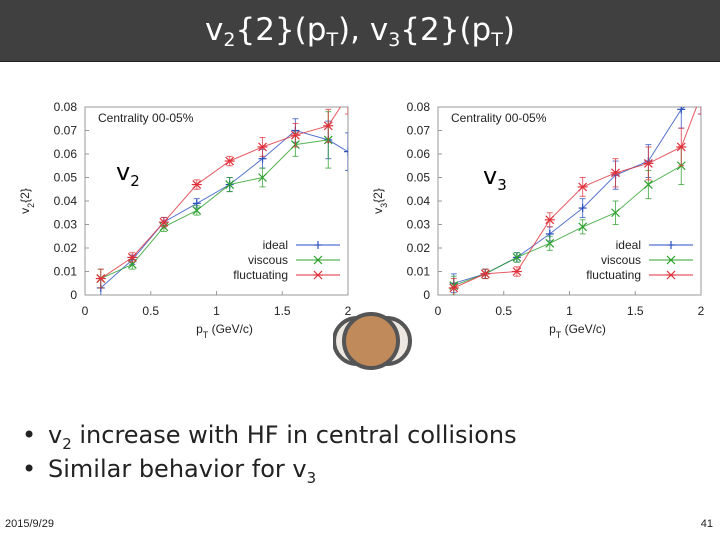 This screenshot has width=720, height=540. I want to click on v3-panel-label: v3, so click(495, 178).